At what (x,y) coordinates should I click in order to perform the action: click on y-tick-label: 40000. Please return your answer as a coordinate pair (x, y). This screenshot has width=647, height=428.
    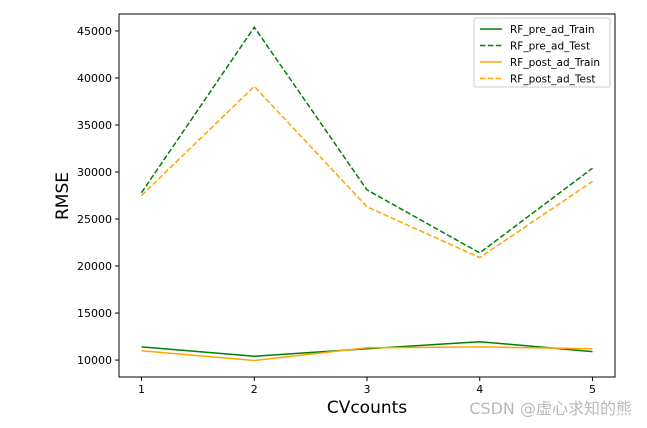
    Looking at the image, I should click on (94, 78).